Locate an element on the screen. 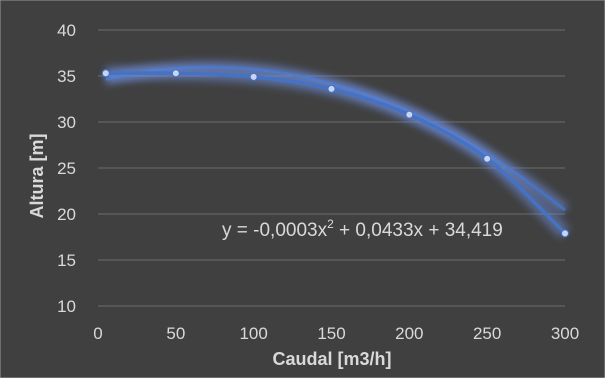 This screenshot has height=383, width=605. y-tick-label: 15 is located at coordinates (66, 260).